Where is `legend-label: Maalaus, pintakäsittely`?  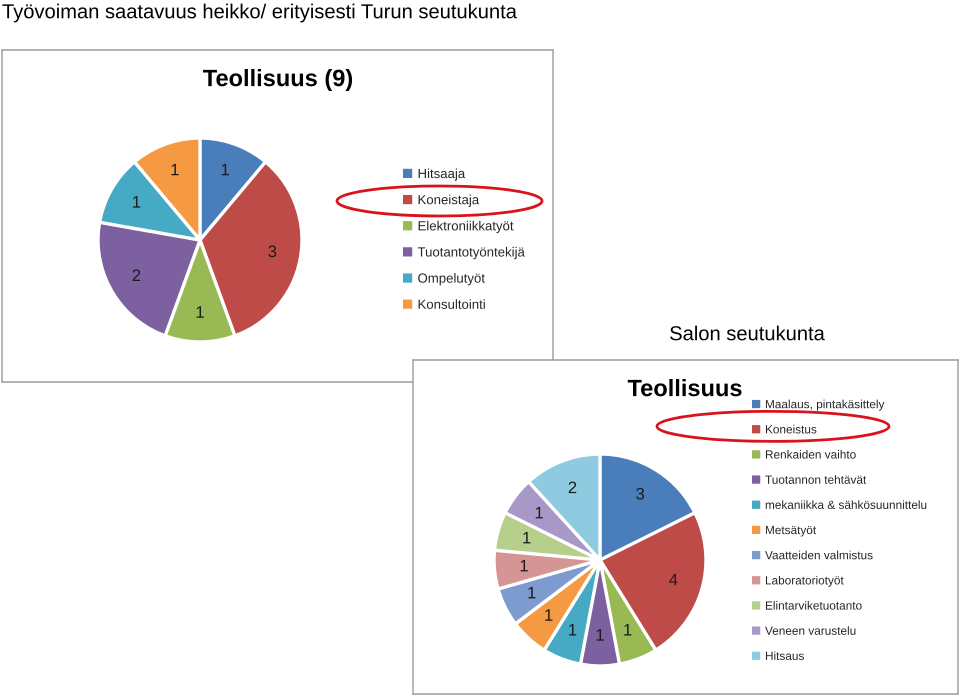
legend-label: Maalaus, pintakäsittely is located at coordinates (825, 405).